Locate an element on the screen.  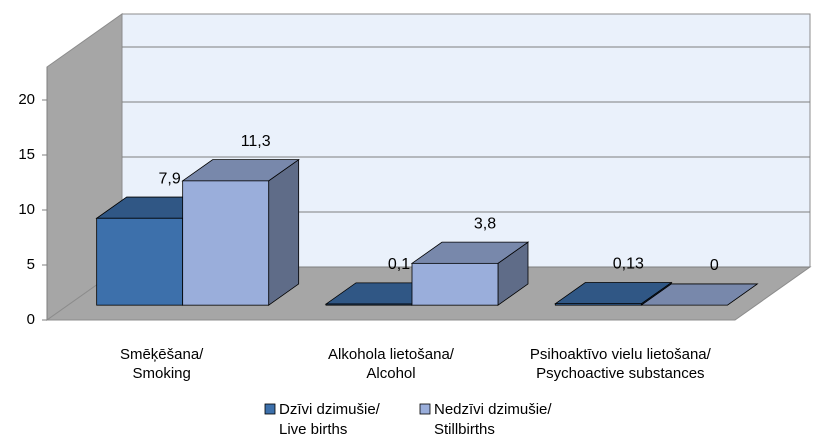
legend-label: Nedzīvi dzimušie/ is located at coordinates (493, 409).